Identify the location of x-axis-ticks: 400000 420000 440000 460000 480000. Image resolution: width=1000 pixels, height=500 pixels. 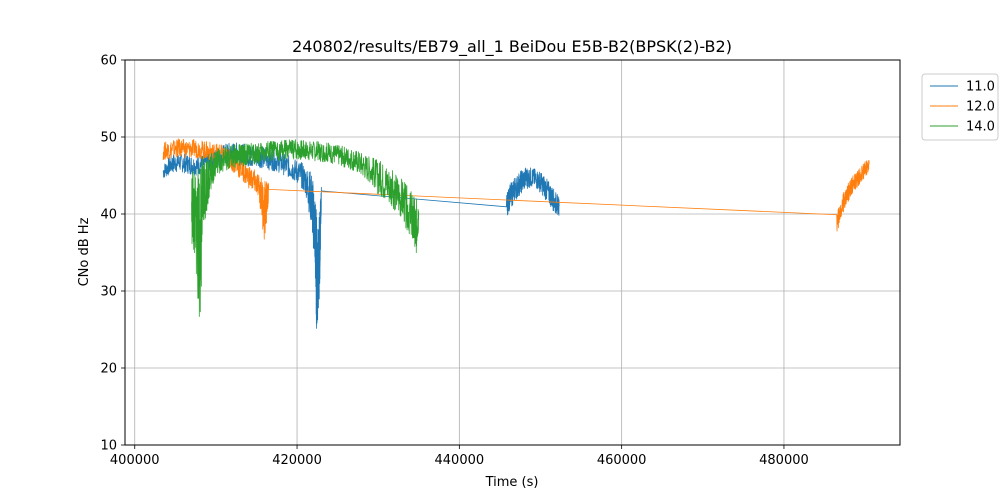
(459, 456).